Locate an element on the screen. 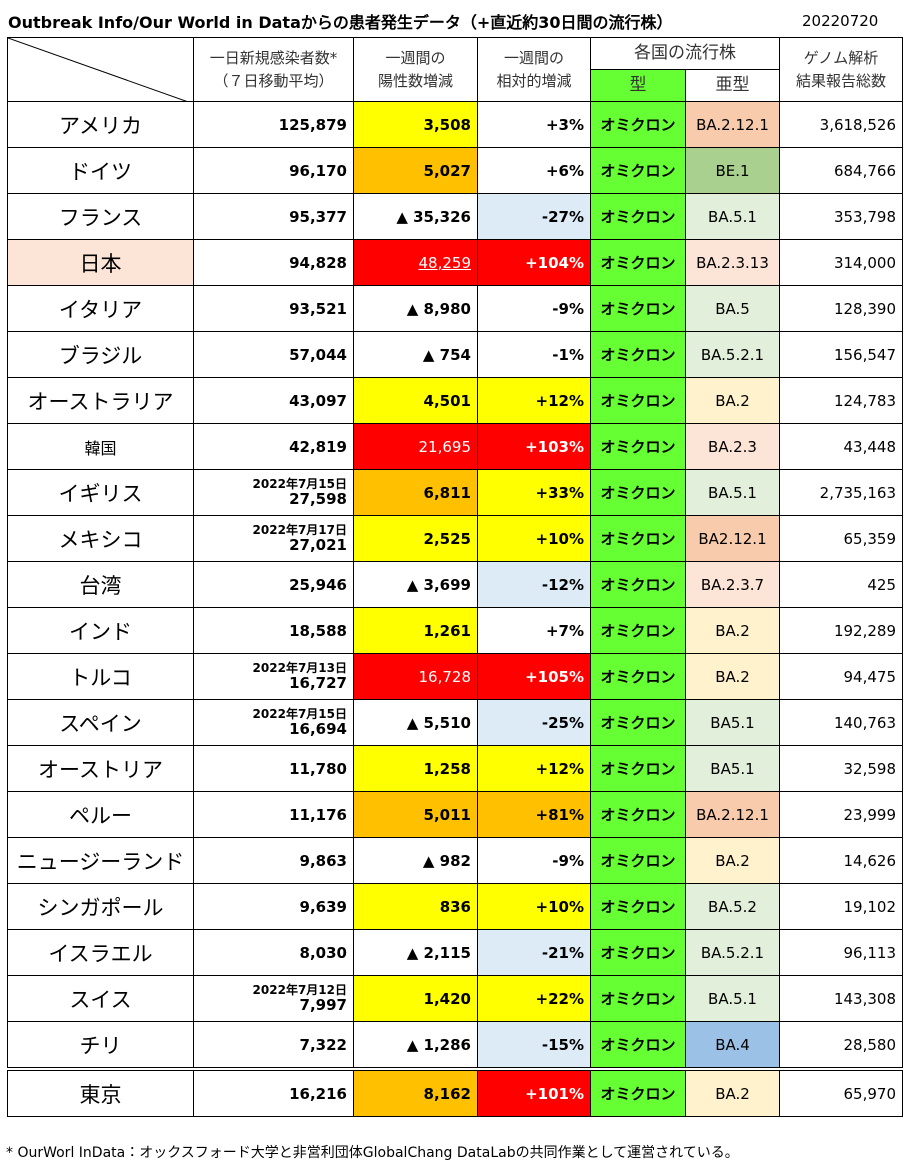  country-cell: スペイン is located at coordinates (100, 722).